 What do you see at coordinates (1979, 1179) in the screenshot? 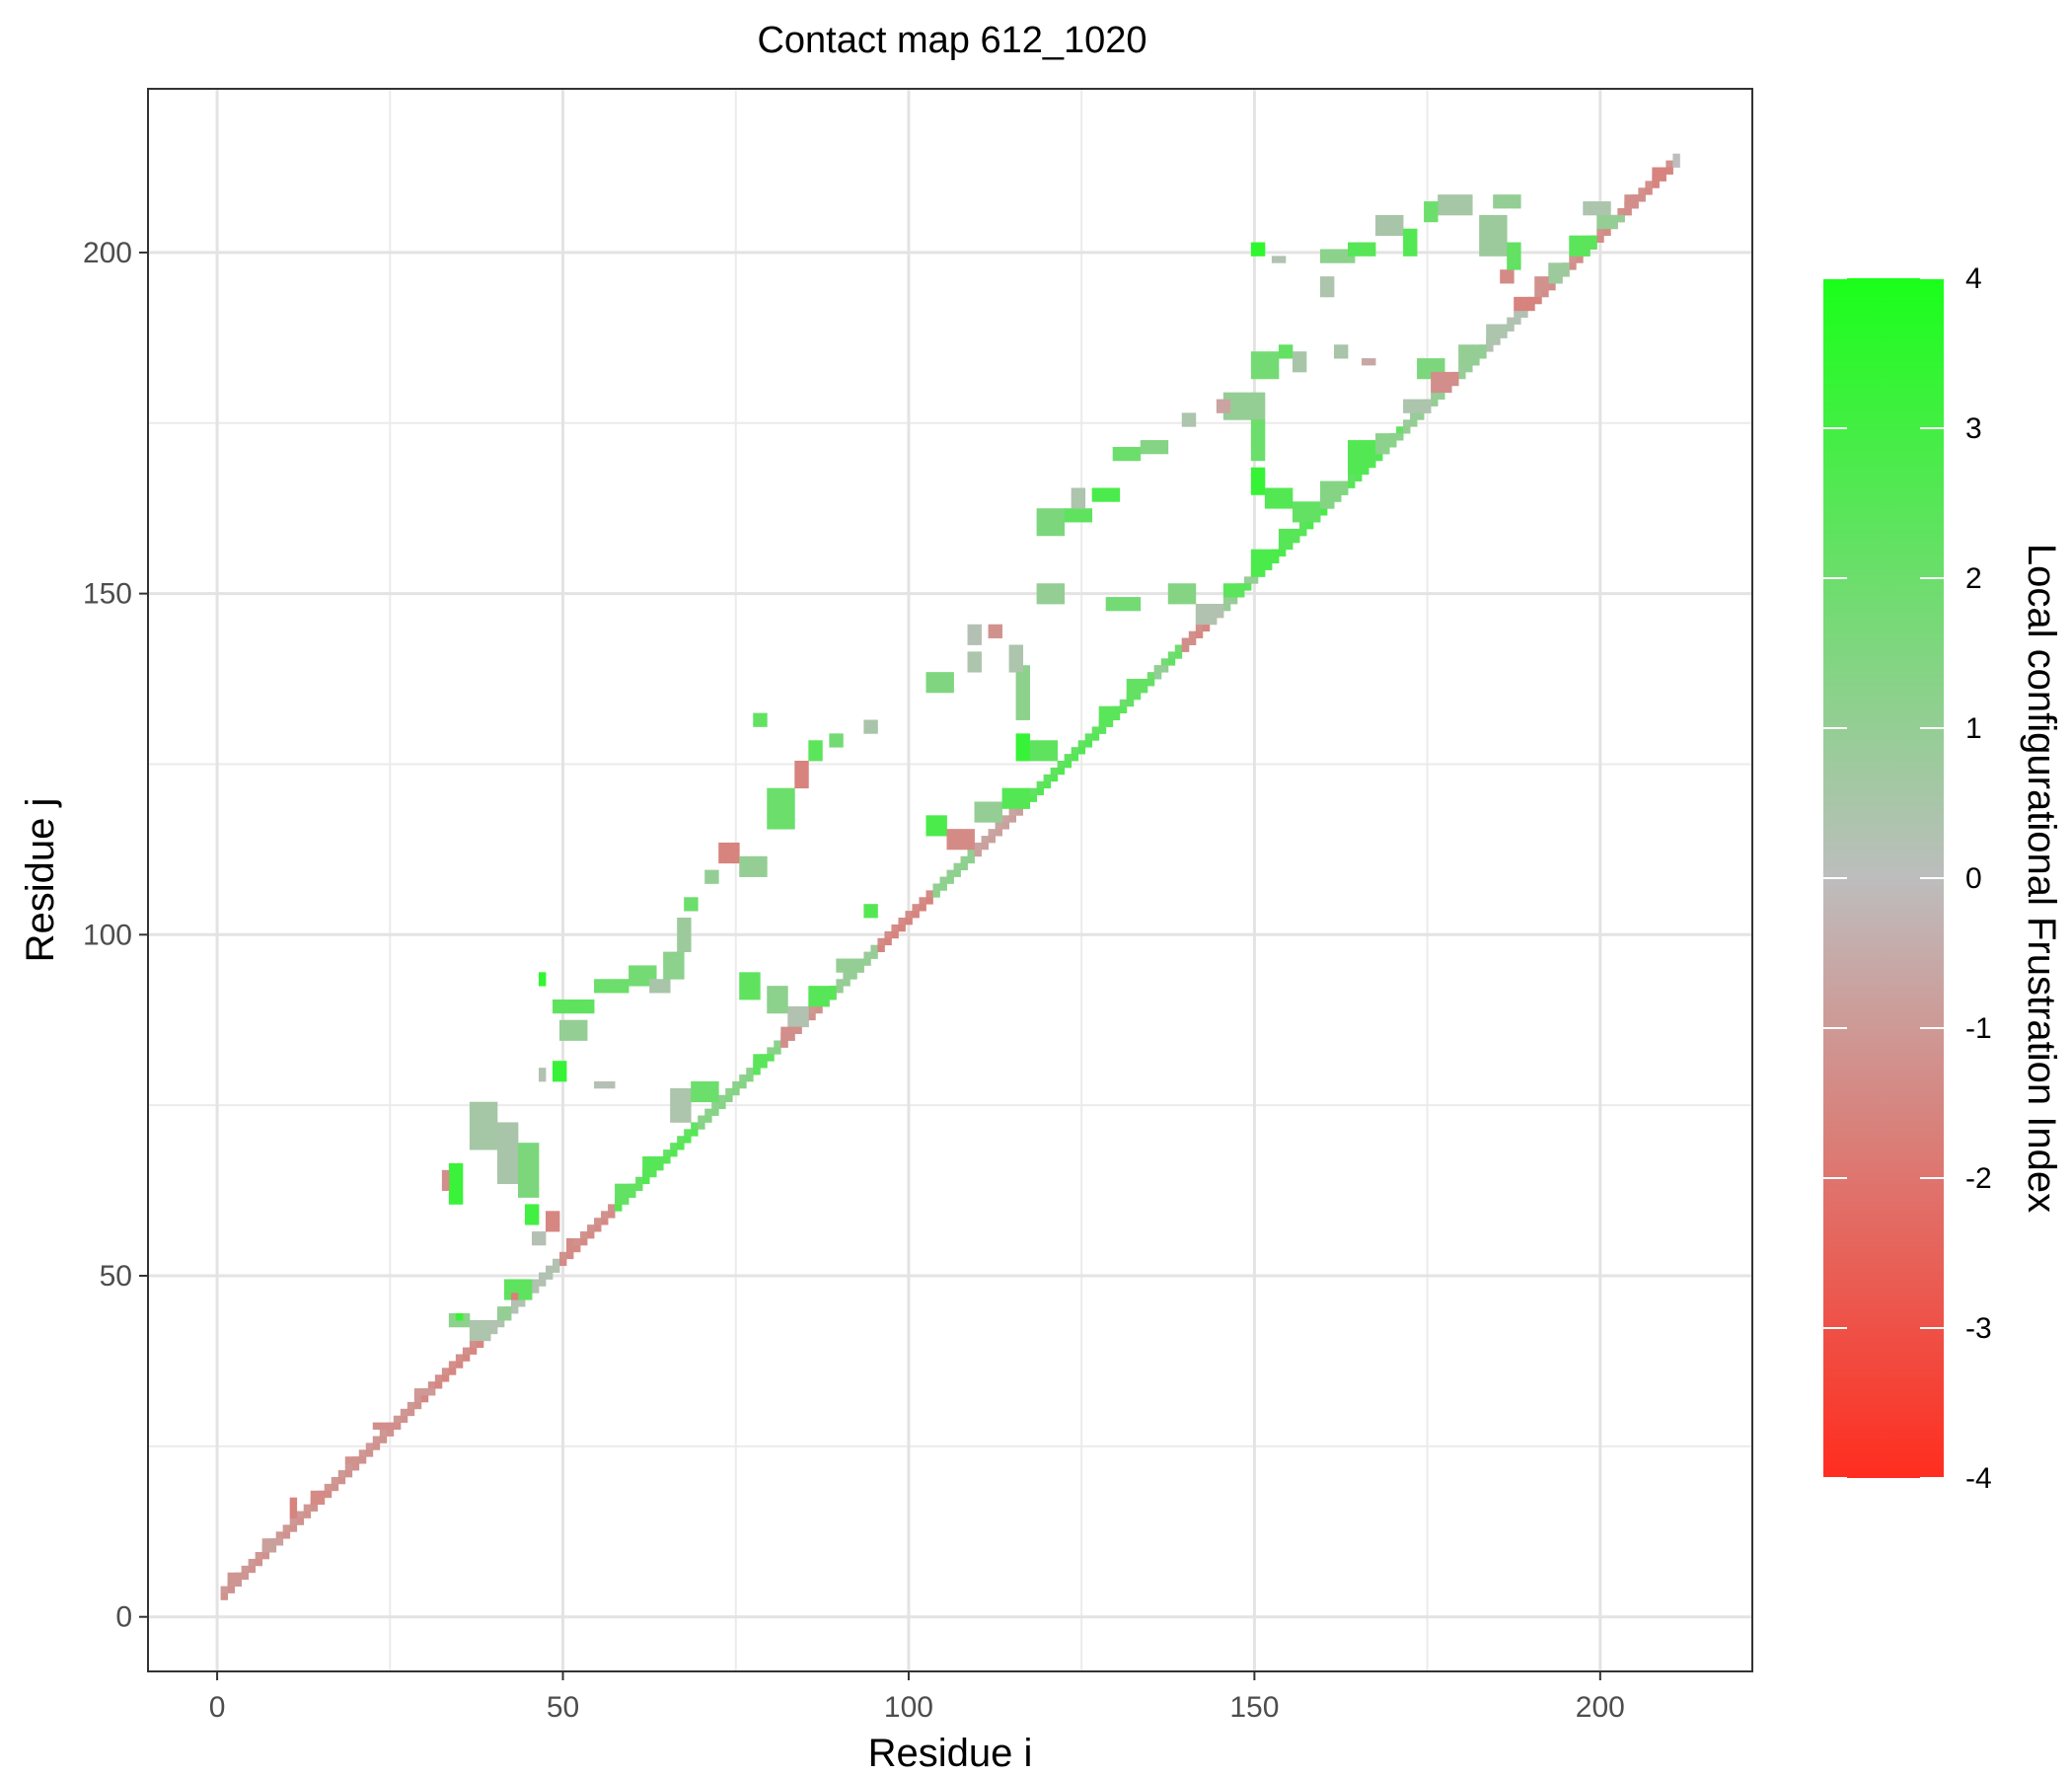
I see `colorbar-tick-label: -2` at bounding box center [1979, 1179].